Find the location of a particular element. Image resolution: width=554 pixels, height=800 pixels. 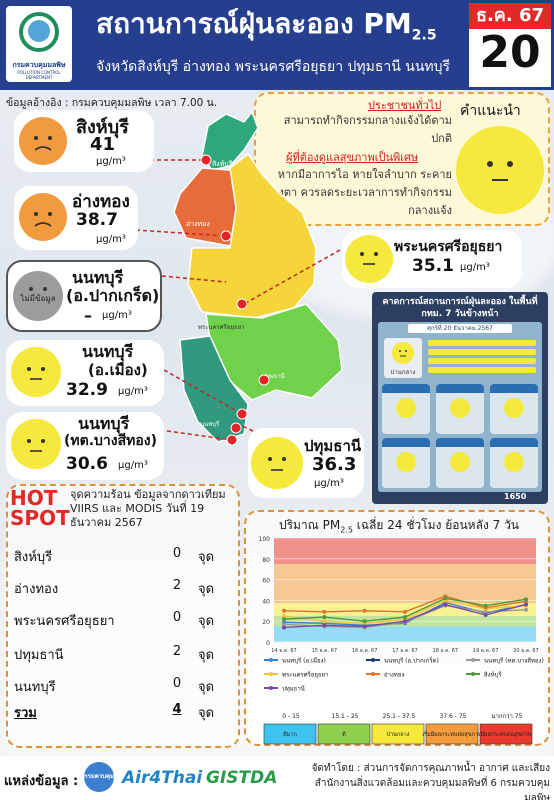

advice-label: คำแนะนำ is located at coordinates (490, 111).